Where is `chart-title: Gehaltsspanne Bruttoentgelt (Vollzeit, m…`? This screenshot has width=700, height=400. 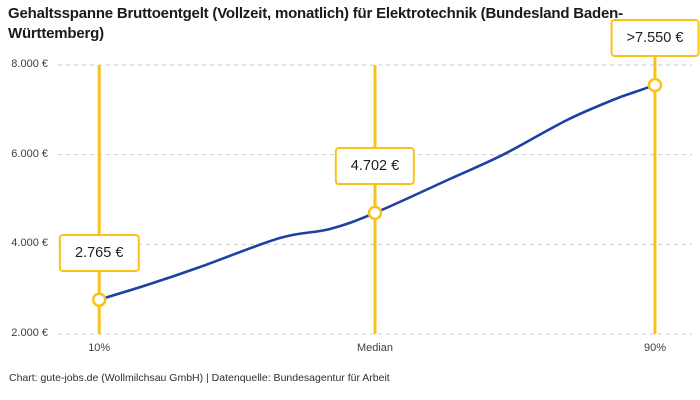
chart-title: Gehaltsspanne Bruttoentgelt (Vollzeit, m… is located at coordinates (315, 23).